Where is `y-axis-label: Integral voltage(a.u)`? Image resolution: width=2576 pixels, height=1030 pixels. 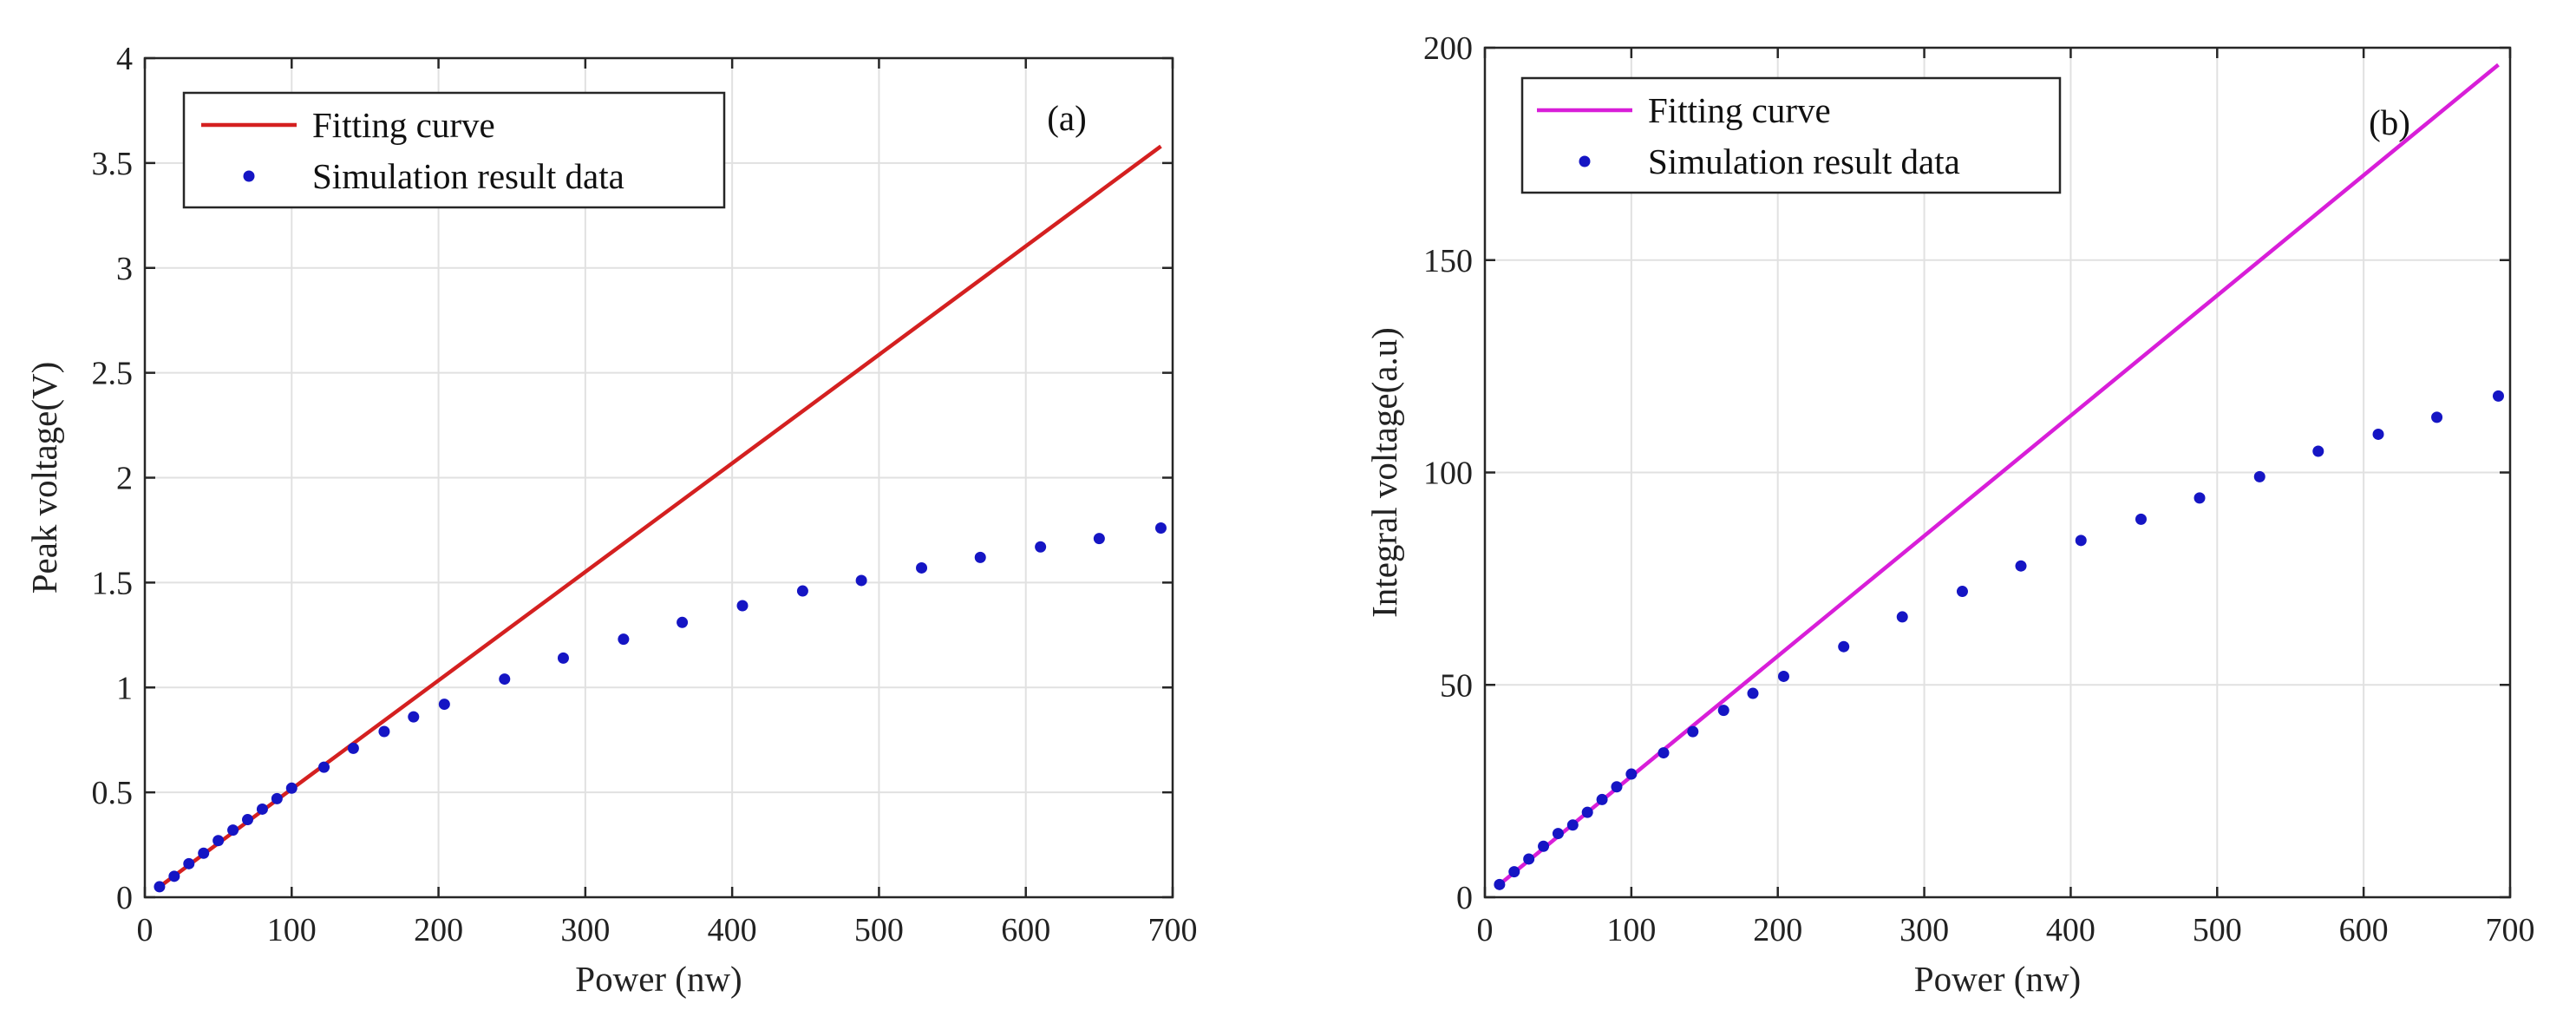 y-axis-label: Integral voltage(a.u) is located at coordinates (1384, 472).